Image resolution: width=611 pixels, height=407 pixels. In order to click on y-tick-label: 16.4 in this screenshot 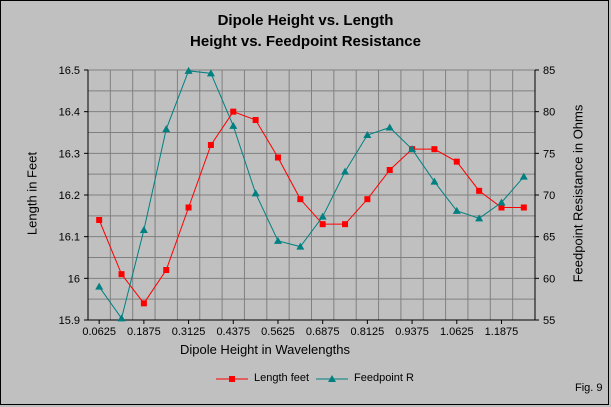, I will do `click(69, 113)`.